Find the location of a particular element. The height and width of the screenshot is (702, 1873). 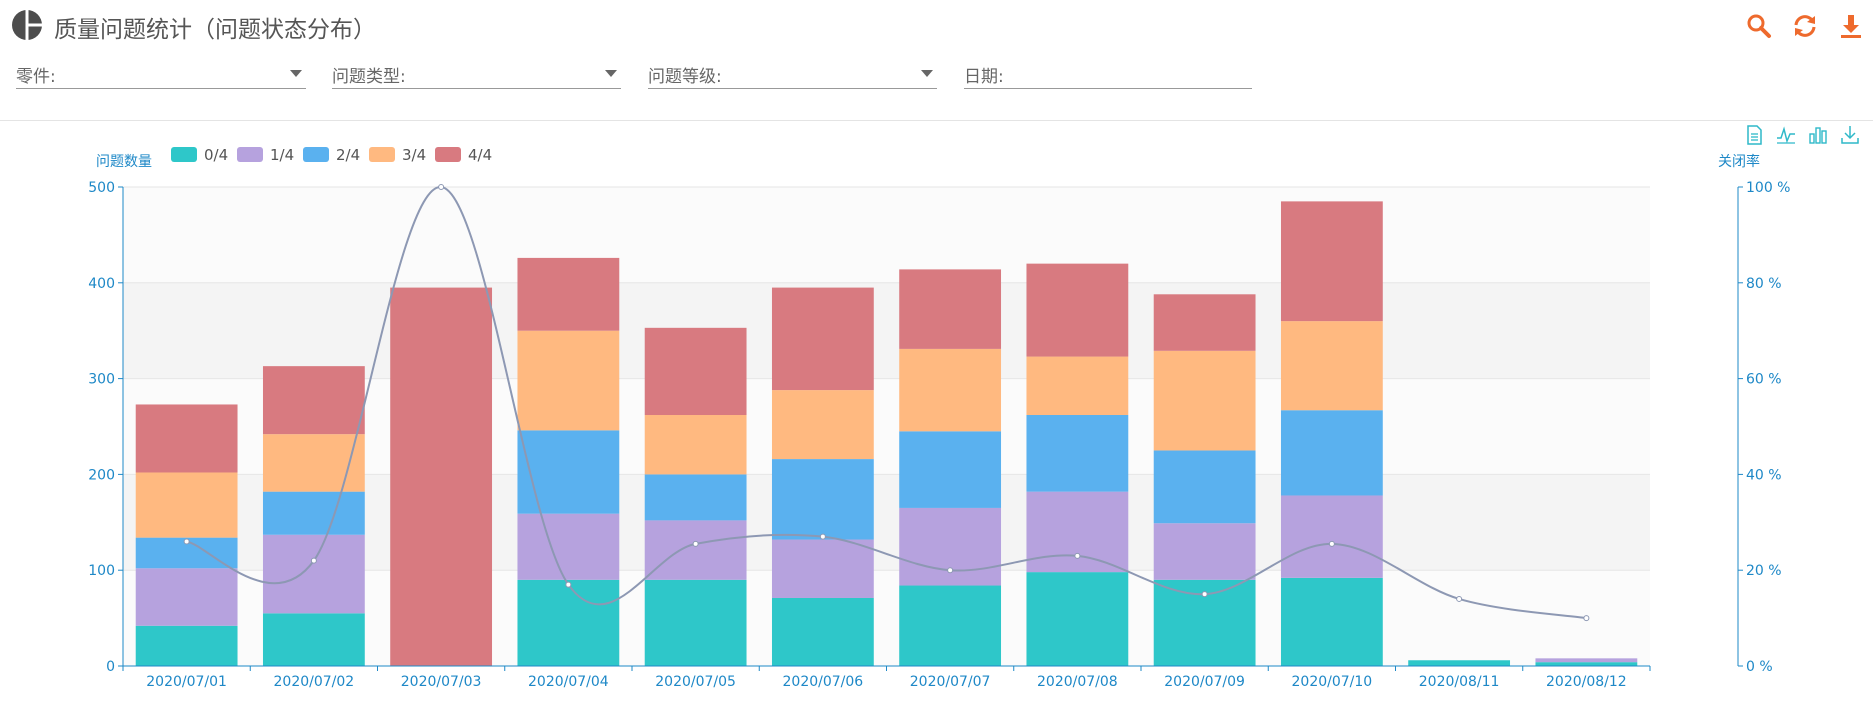

legend: 0/4 1/4 2/4 3/4 4/4 is located at coordinates (331, 155).